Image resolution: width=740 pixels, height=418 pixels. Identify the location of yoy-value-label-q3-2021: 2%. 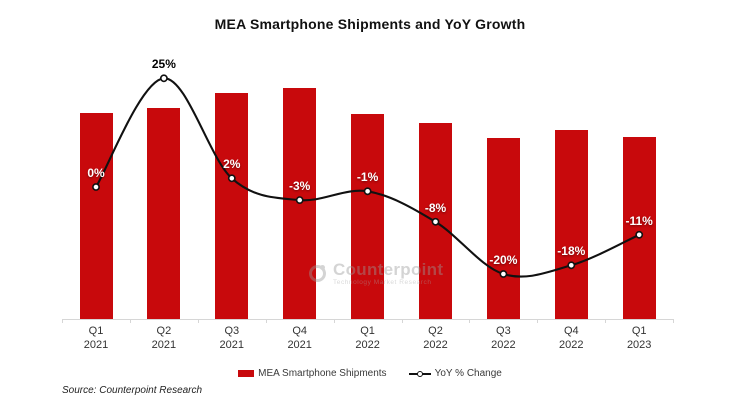
(232, 164).